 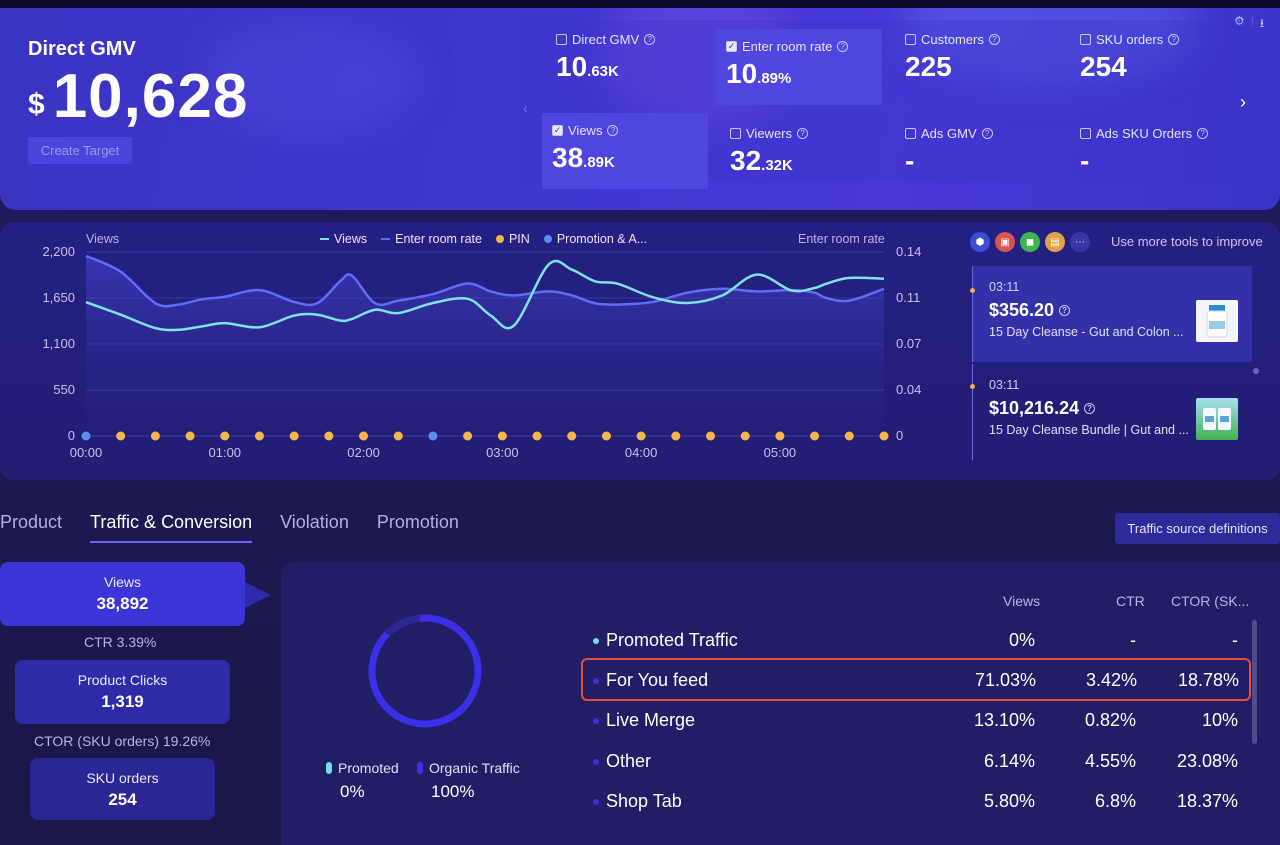 I want to click on tool-icons: ⬢ ▣ ◼ ▤ ⋯, so click(x=1030, y=242).